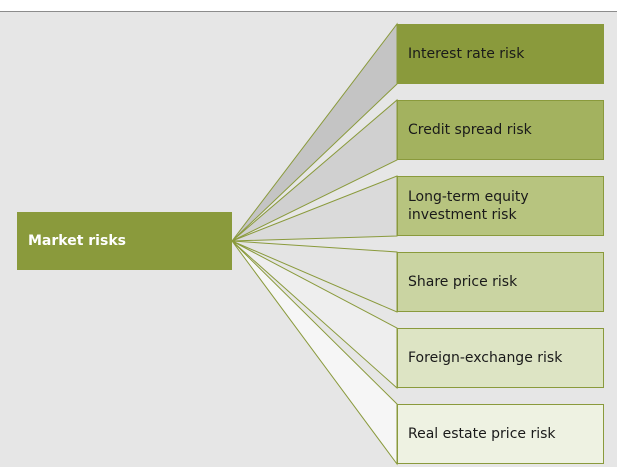  Describe the element at coordinates (500, 434) in the screenshot. I see `risk-node: Real estate price risk` at that location.